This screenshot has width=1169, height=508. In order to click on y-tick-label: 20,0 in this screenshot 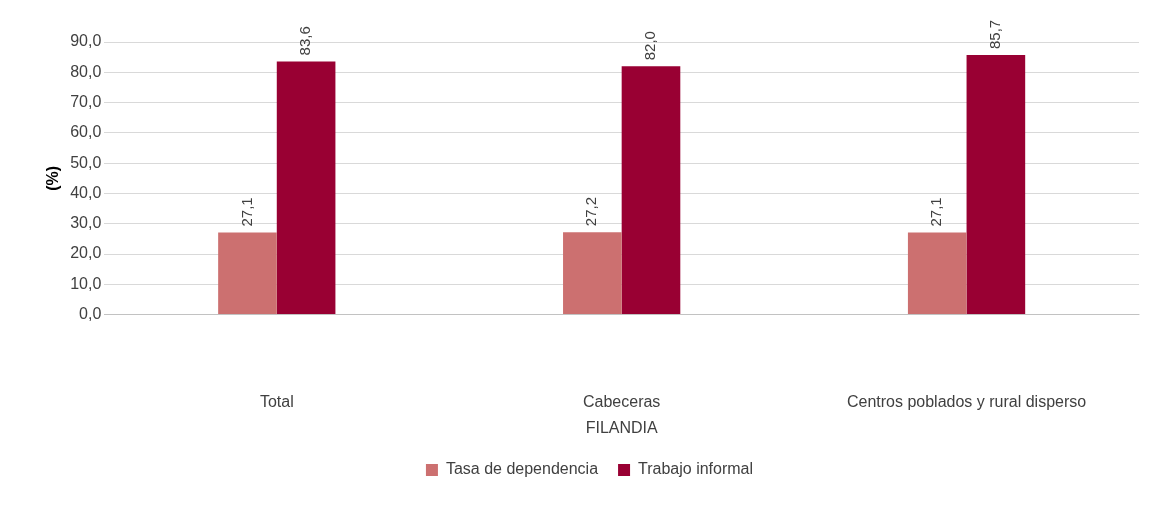, I will do `click(86, 253)`.